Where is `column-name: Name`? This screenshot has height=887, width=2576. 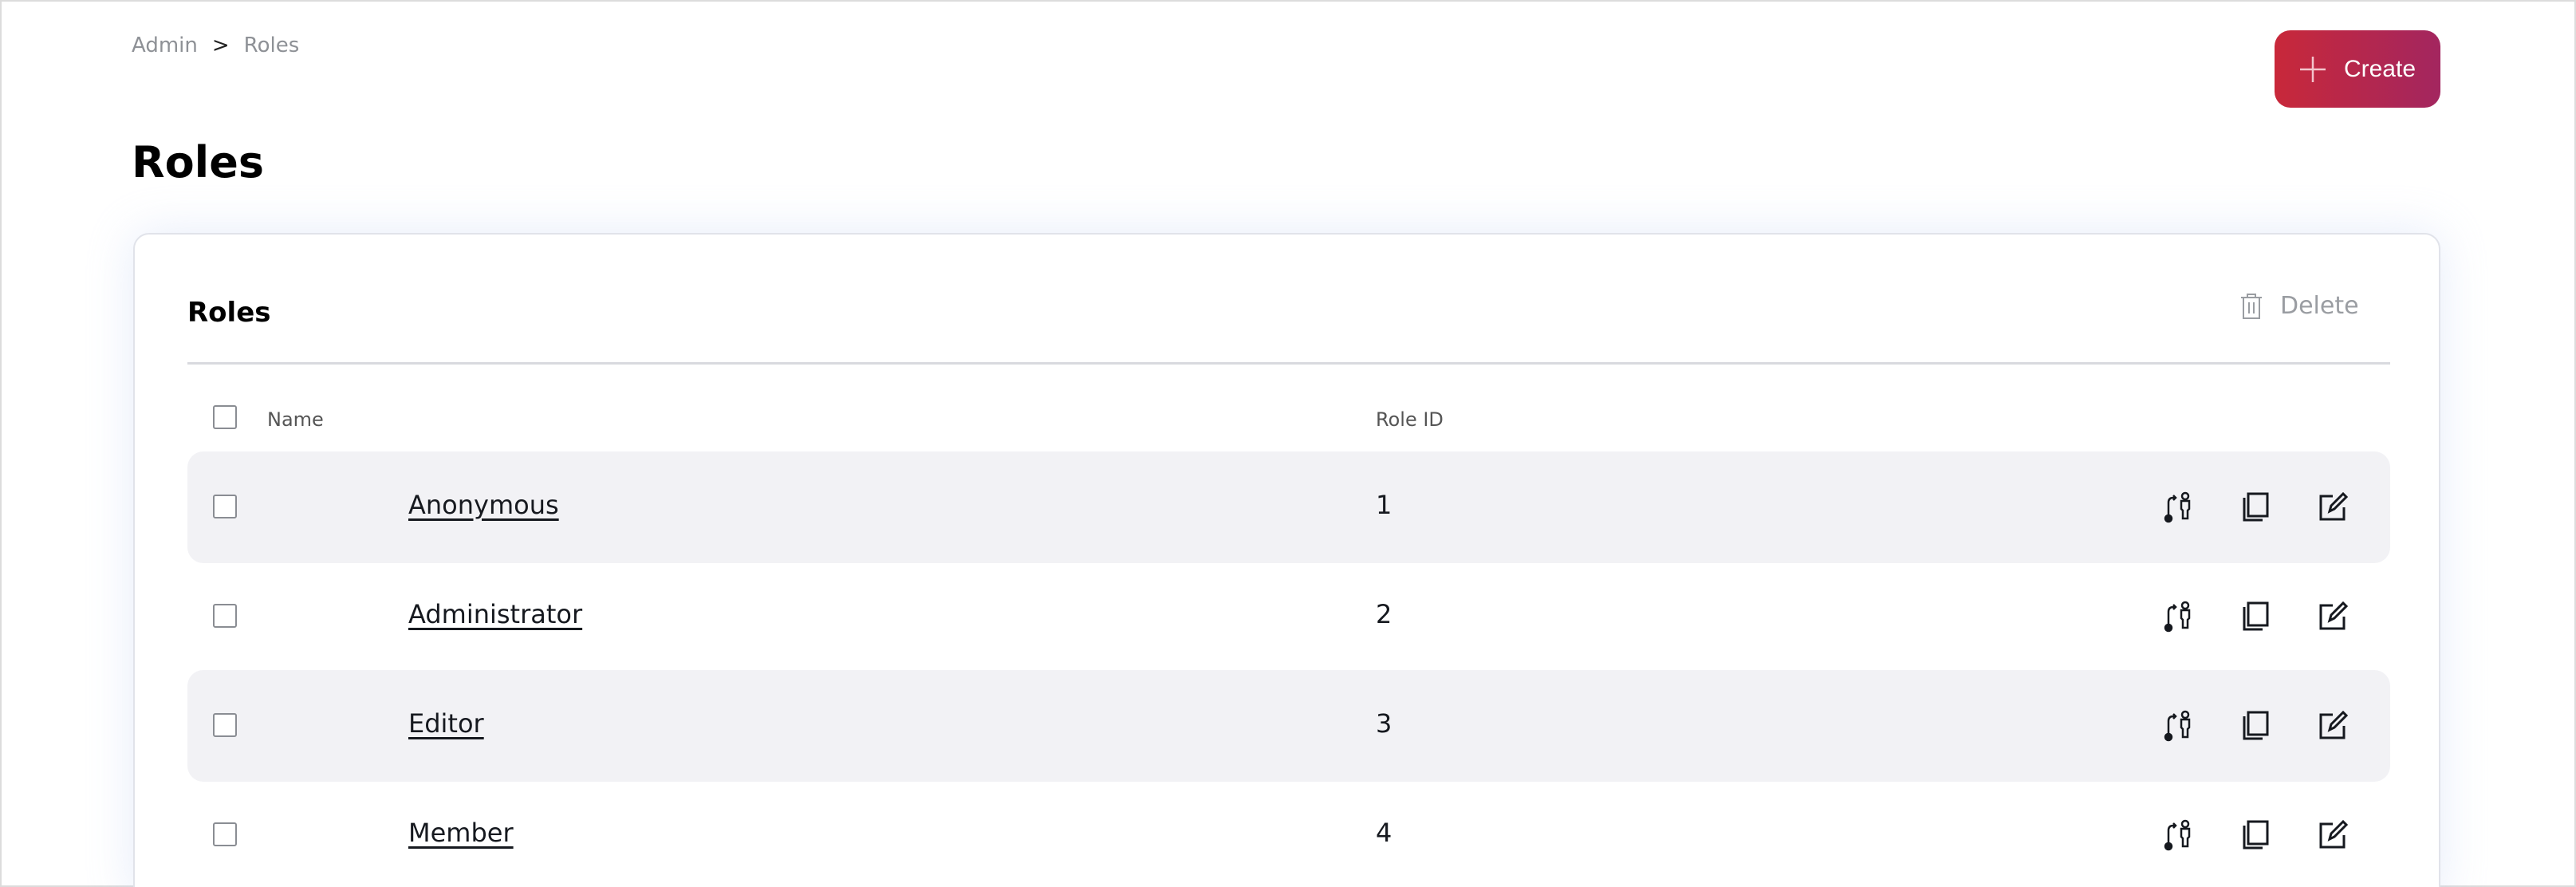 column-name: Name is located at coordinates (295, 420).